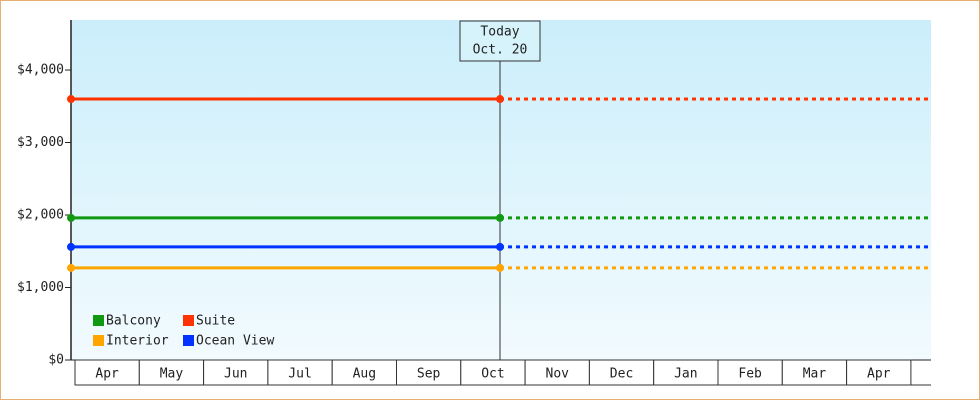 Image resolution: width=980 pixels, height=404 pixels. Describe the element at coordinates (40, 70) in the screenshot. I see `y-tick-label: $4,000` at that location.